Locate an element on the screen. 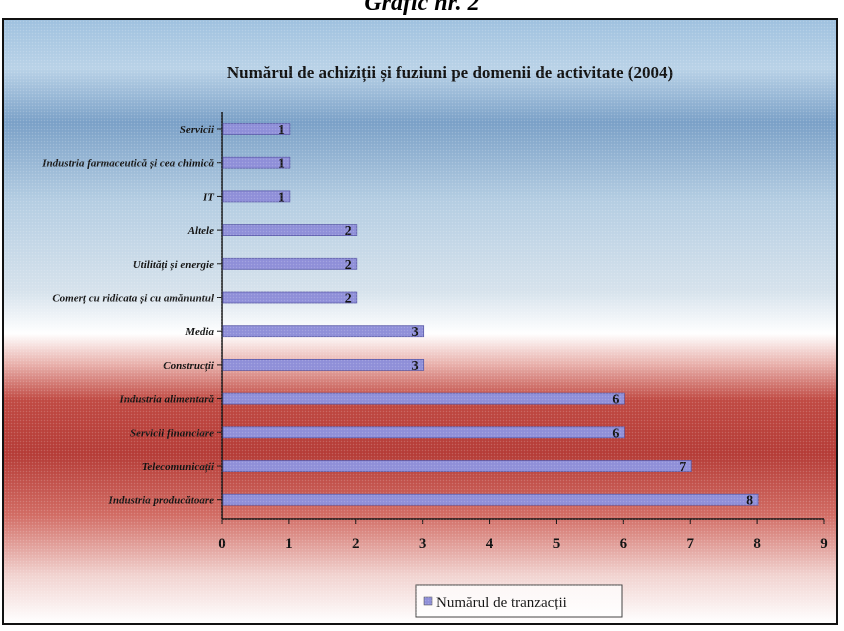 The width and height of the screenshot is (844, 631). category-label: Telecomunicații is located at coordinates (178, 467).